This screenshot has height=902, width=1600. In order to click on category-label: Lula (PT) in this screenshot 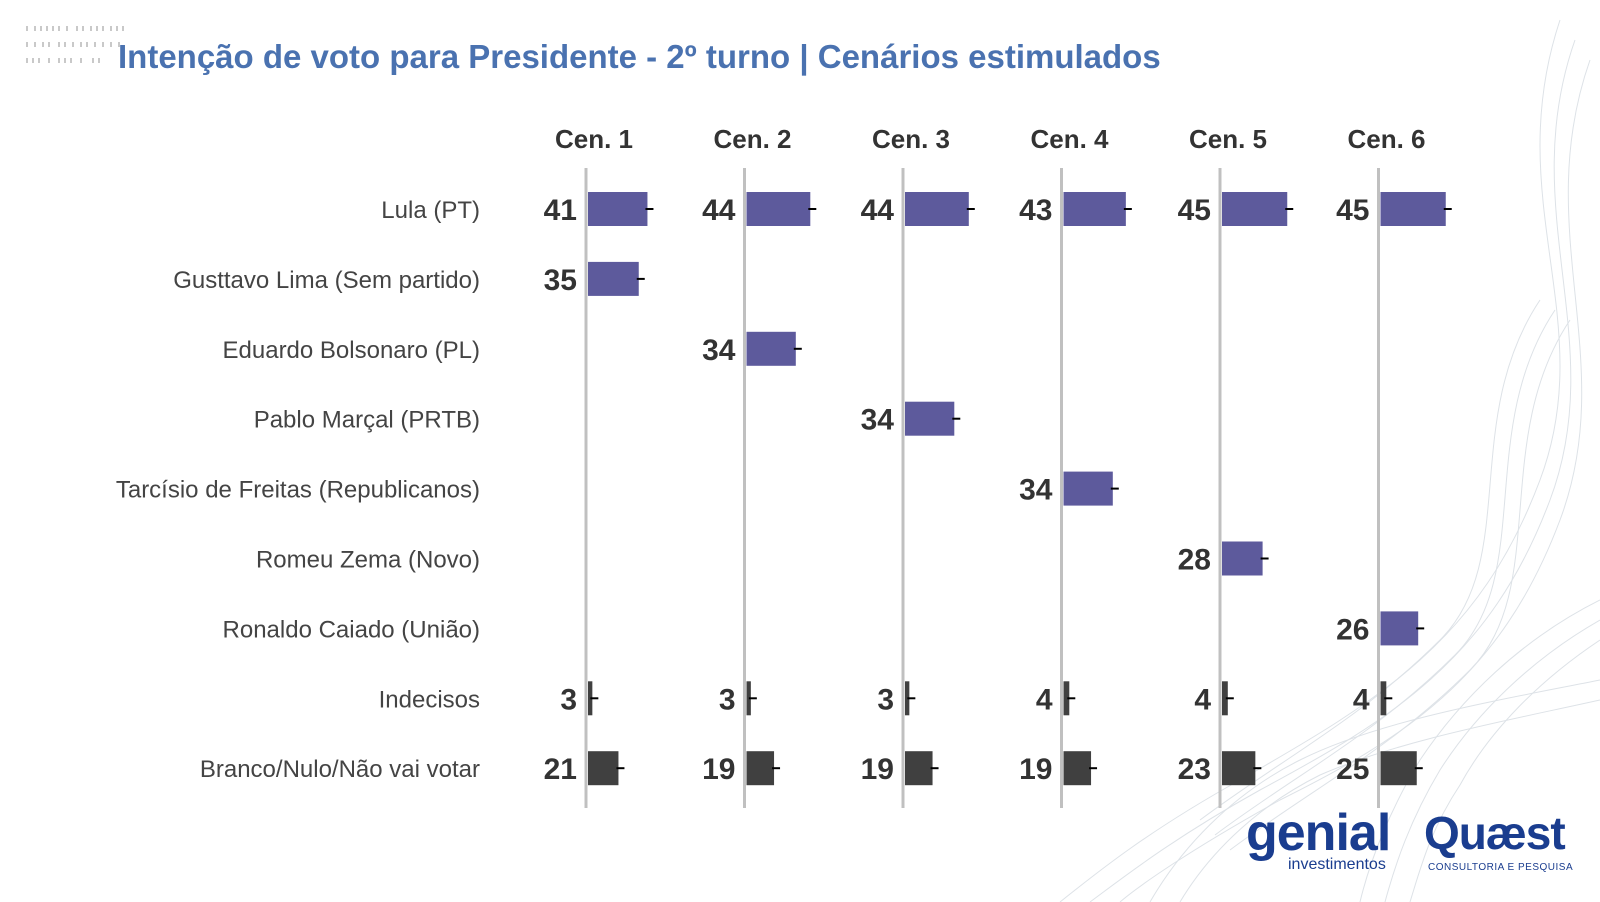, I will do `click(430, 210)`.